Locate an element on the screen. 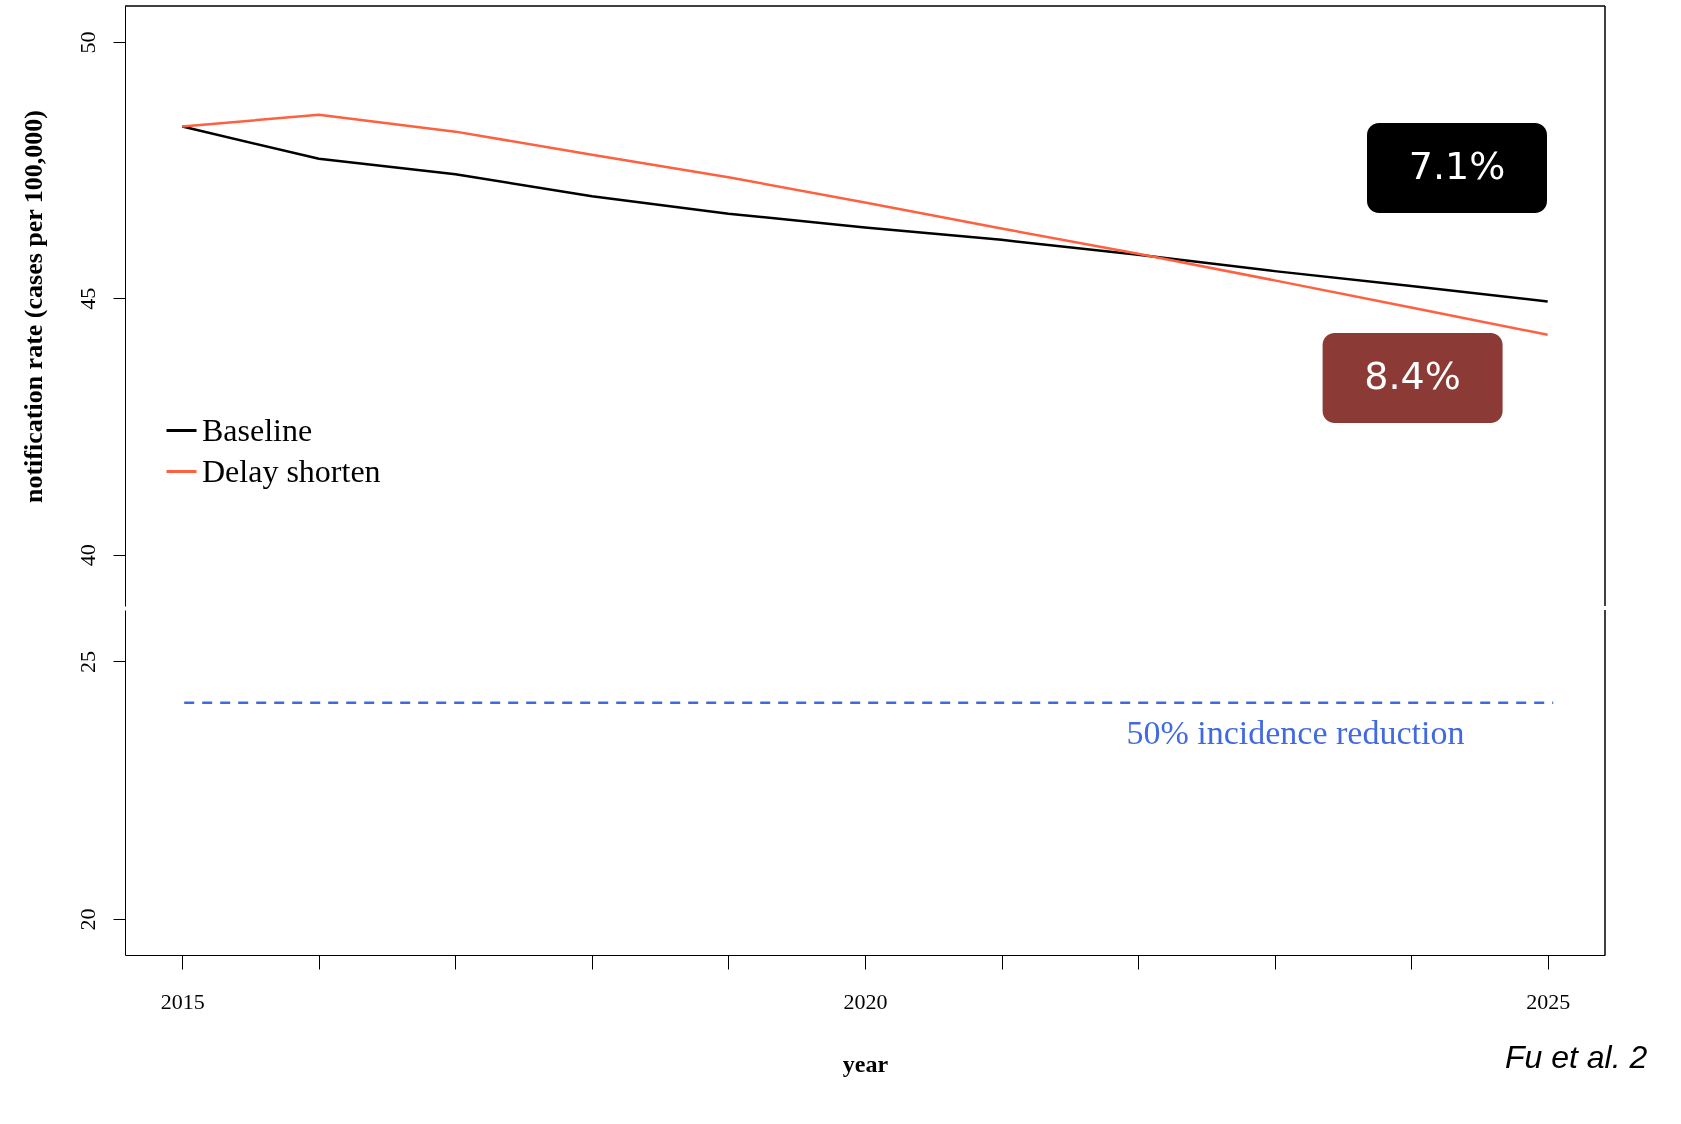 The height and width of the screenshot is (1124, 1681). annotation: 7.1% is located at coordinates (1457, 166).